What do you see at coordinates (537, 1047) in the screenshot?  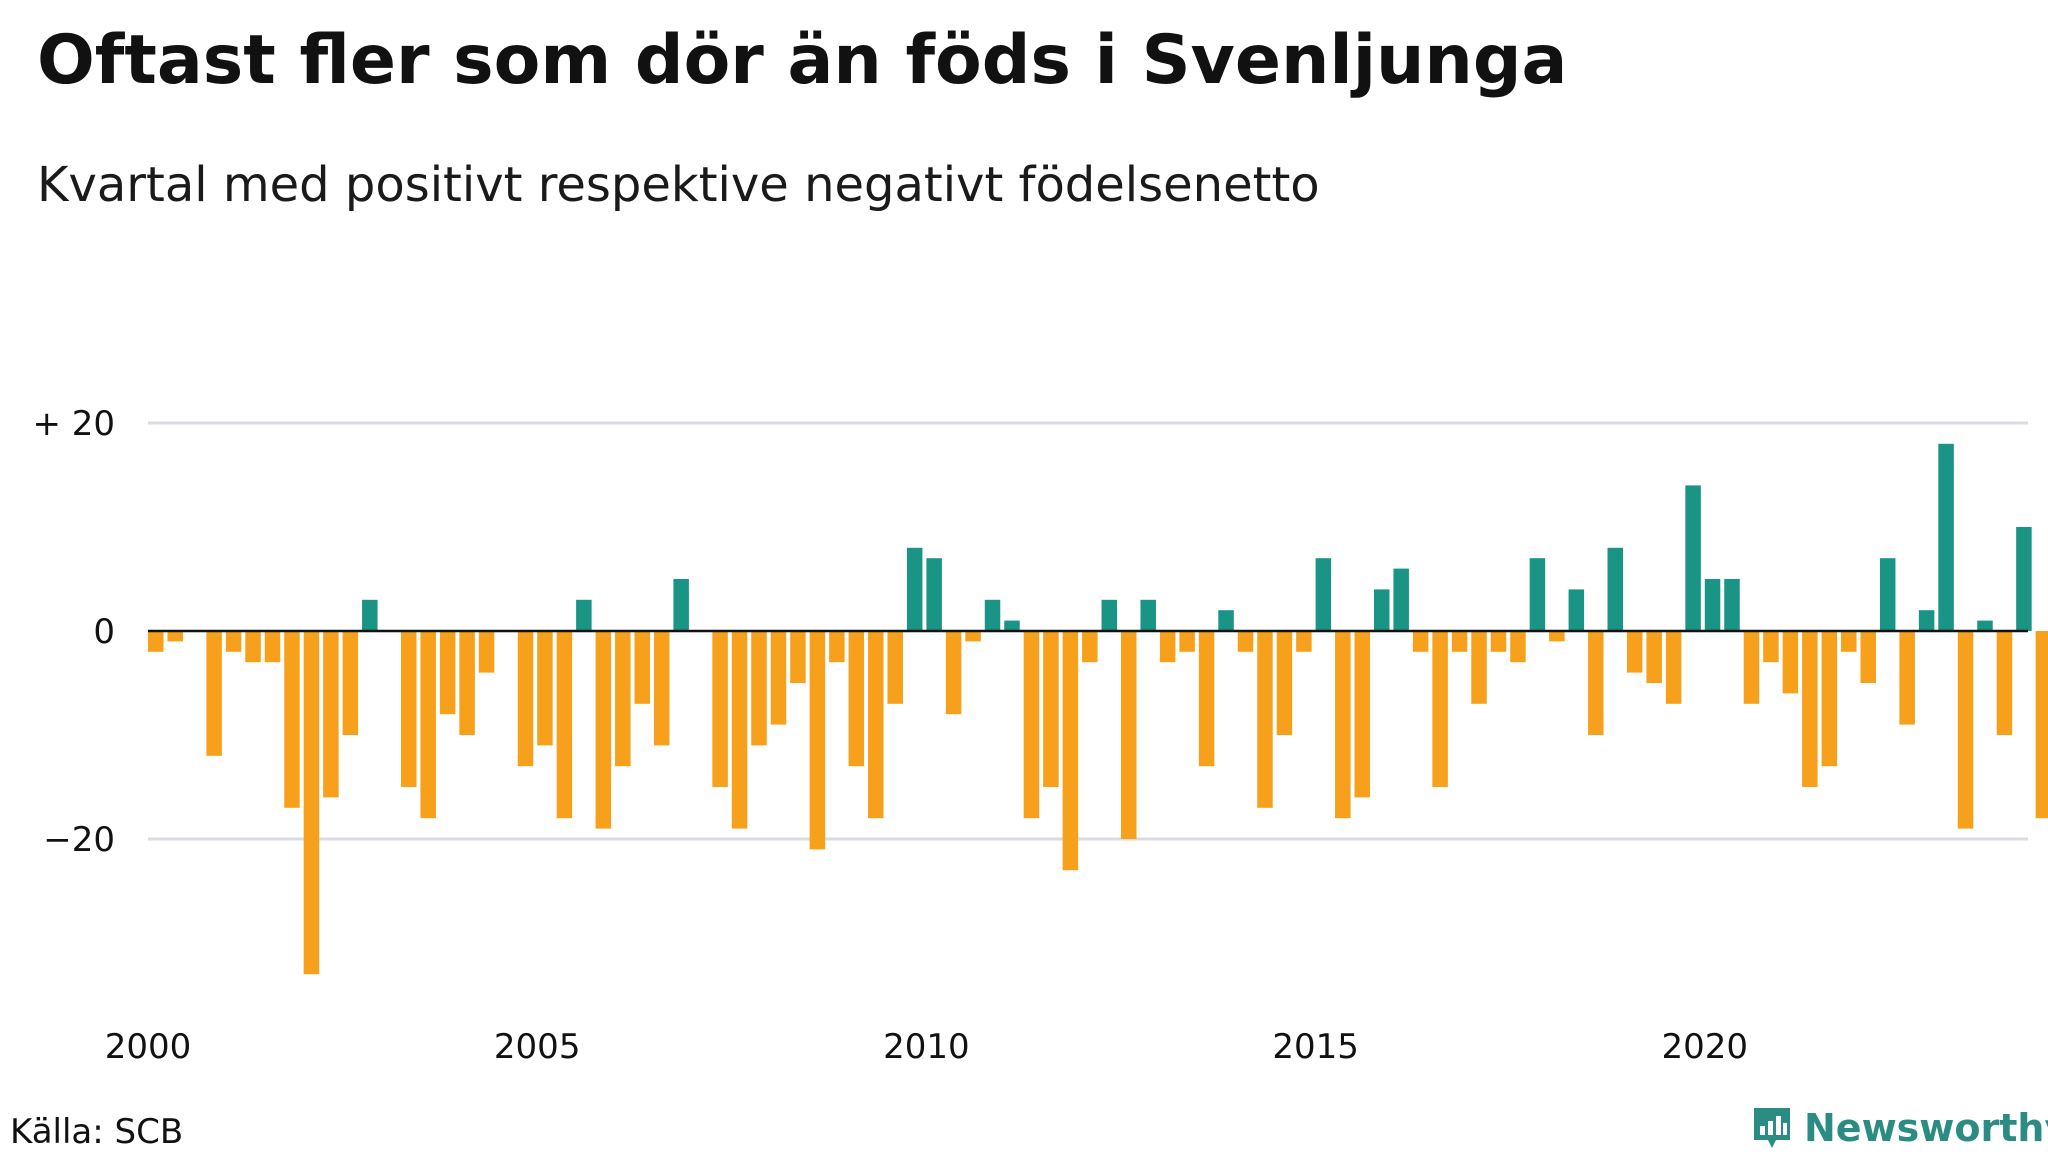 I see `x-tick-label: 2005` at bounding box center [537, 1047].